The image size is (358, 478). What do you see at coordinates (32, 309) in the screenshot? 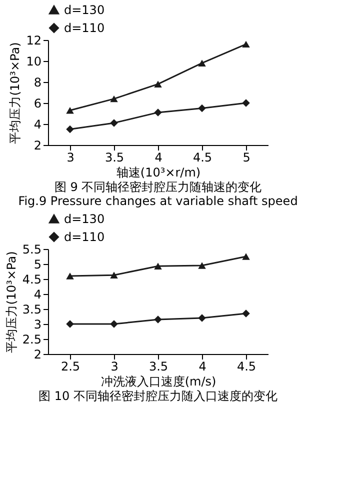
I see `y-tick-label: 3.5` at bounding box center [32, 309].